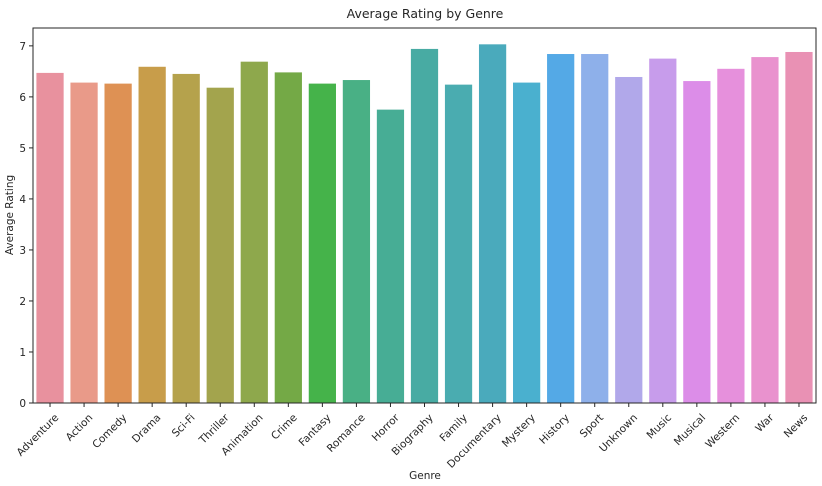 This screenshot has width=822, height=486. I want to click on x-tick-label: Crime, so click(284, 427).